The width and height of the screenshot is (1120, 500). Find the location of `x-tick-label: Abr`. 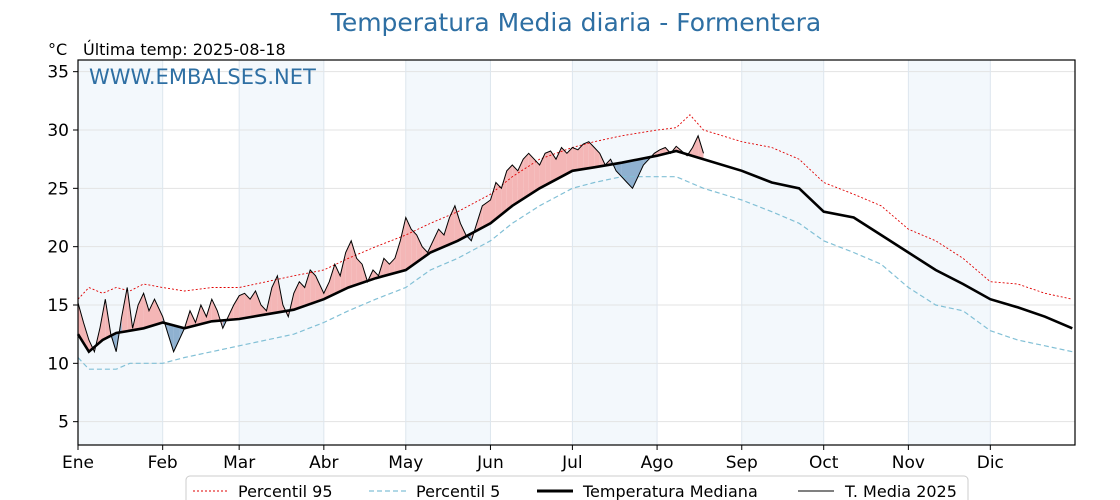

x-tick-label: Abr is located at coordinates (323, 463).